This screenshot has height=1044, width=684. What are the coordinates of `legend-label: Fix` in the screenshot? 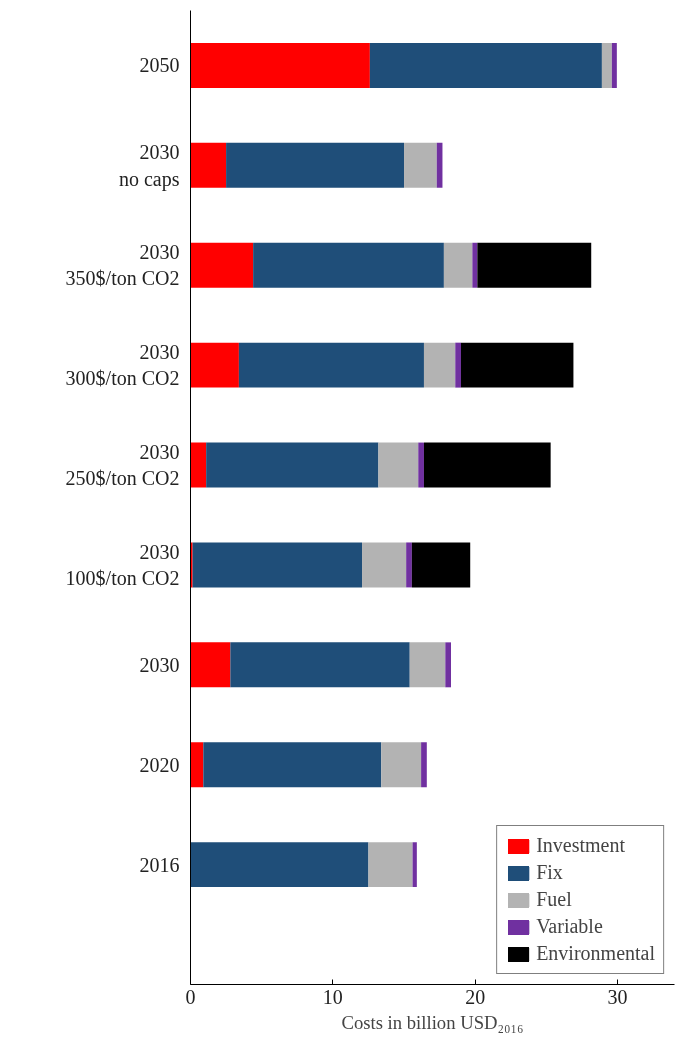 It's located at (549, 872).